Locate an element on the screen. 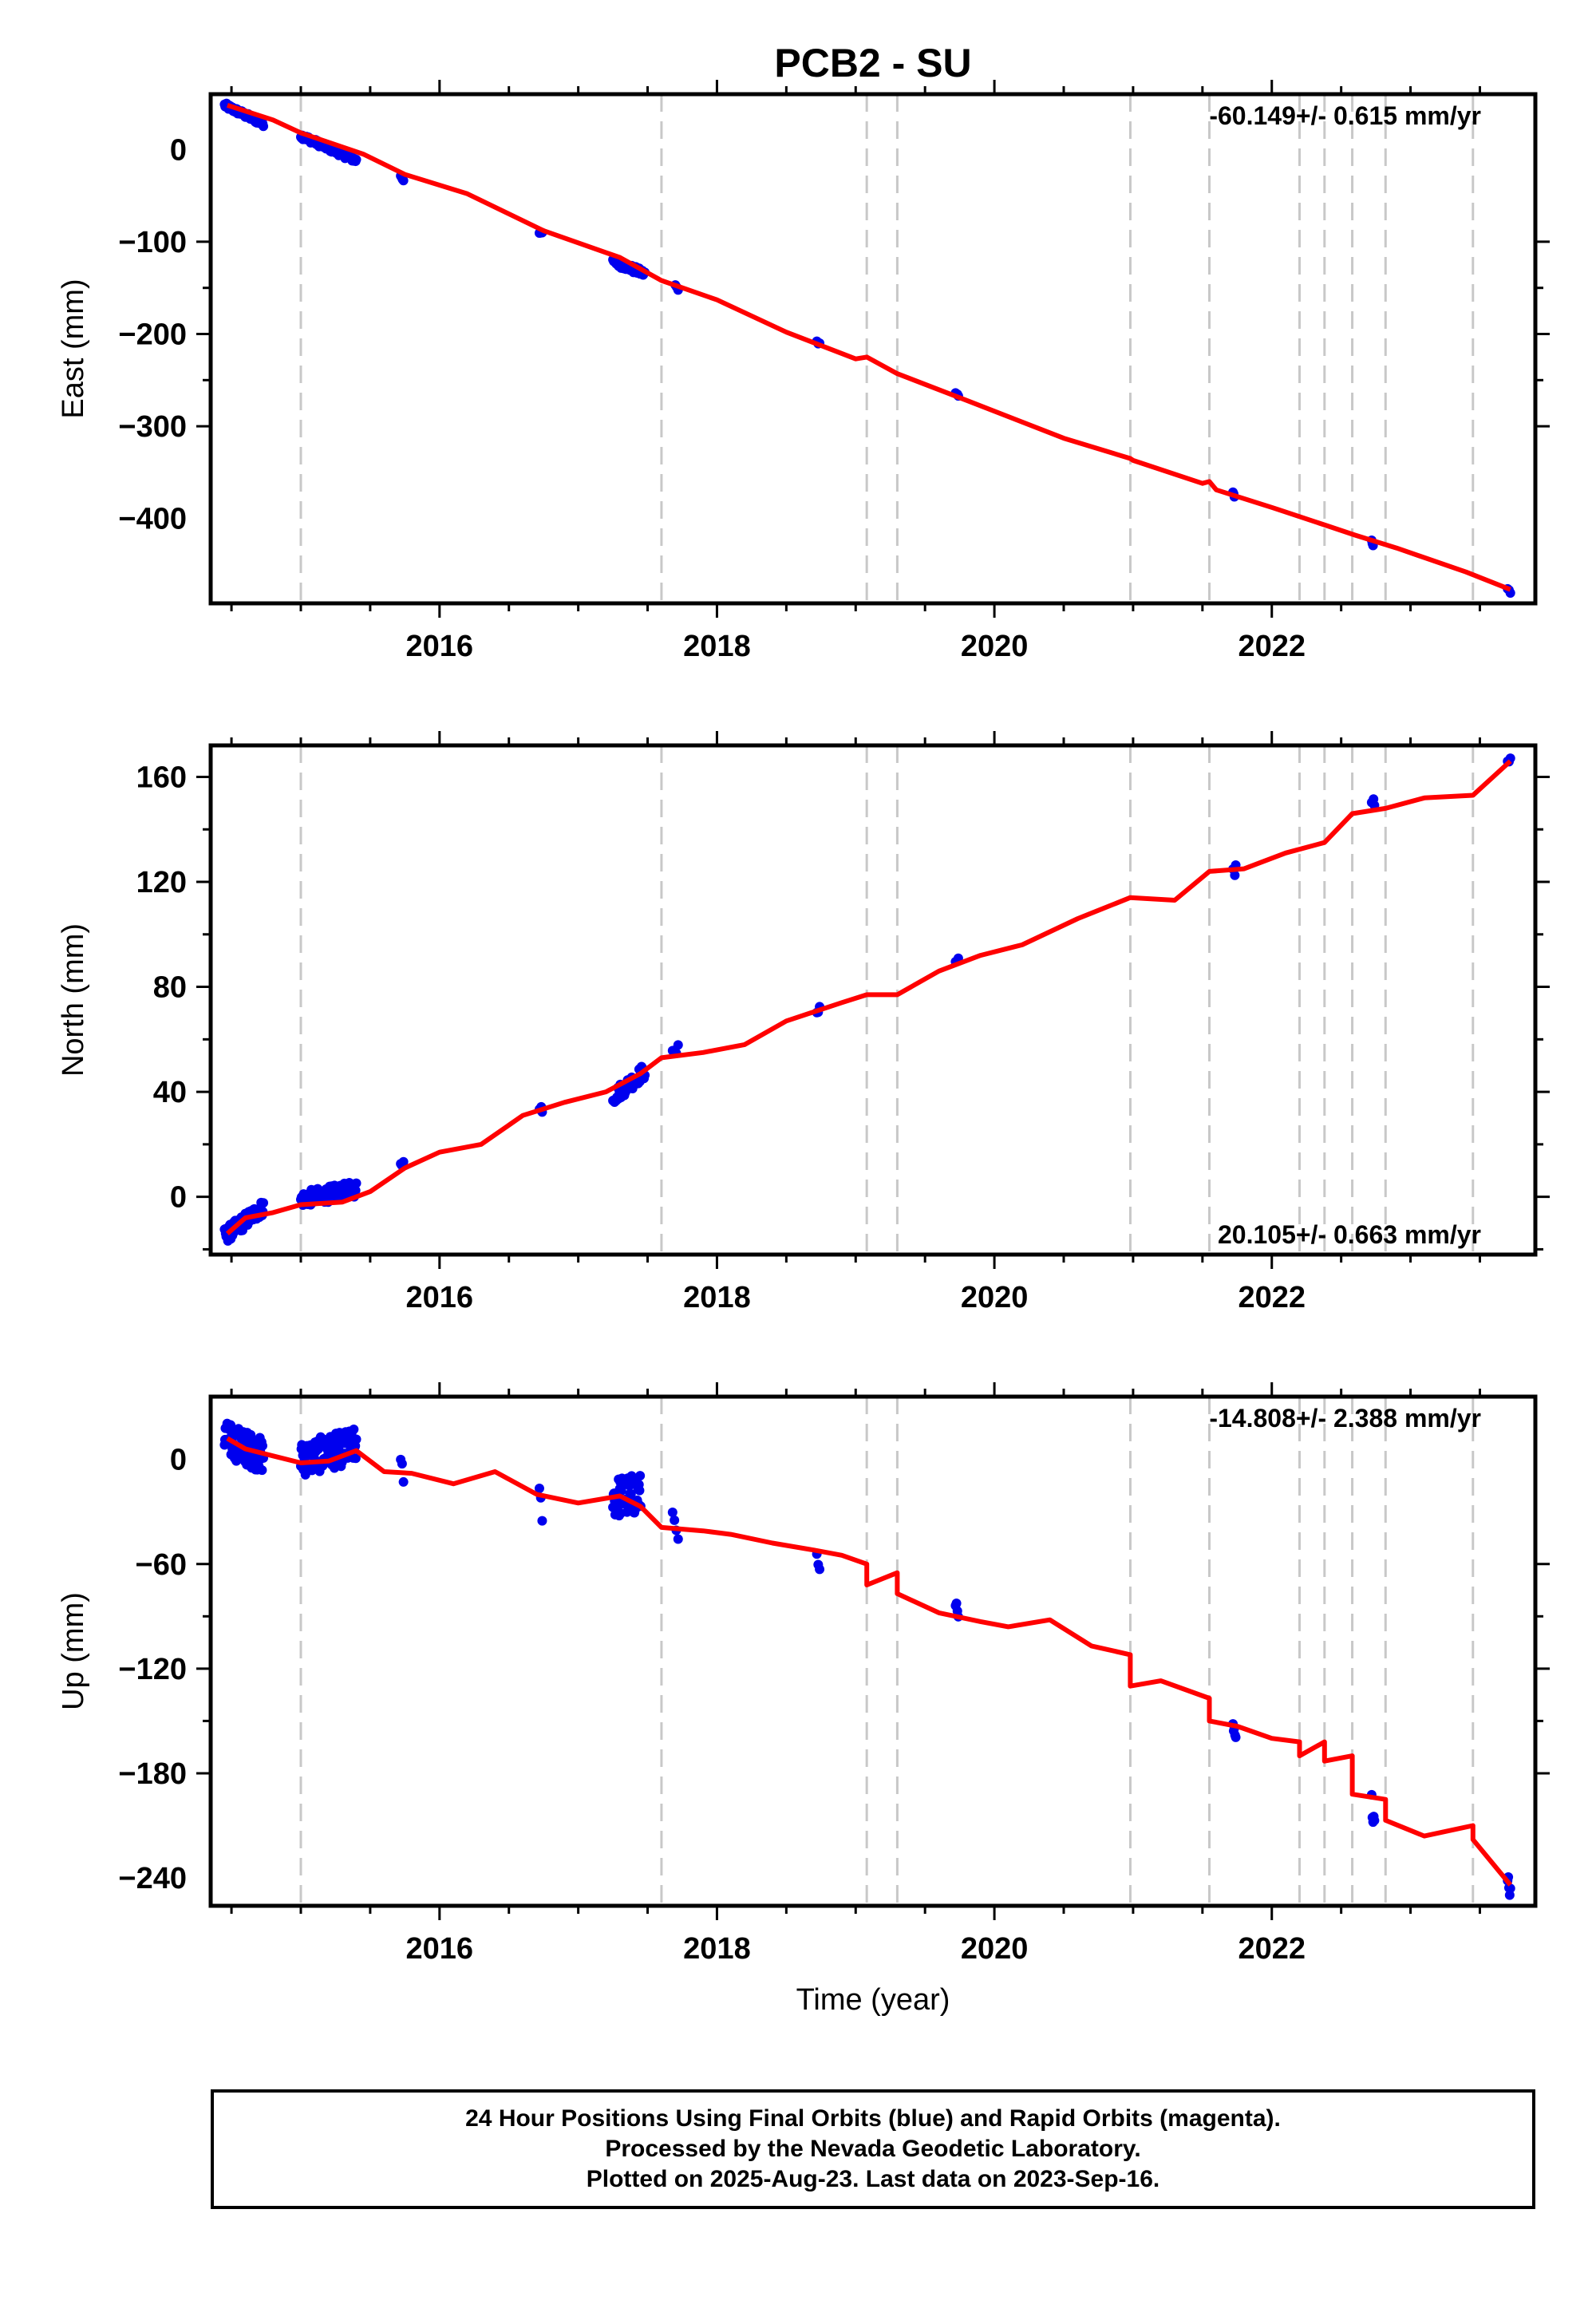 Image resolution: width=1596 pixels, height=2316 pixels. y-axis-label: North (mm) is located at coordinates (73, 1000).